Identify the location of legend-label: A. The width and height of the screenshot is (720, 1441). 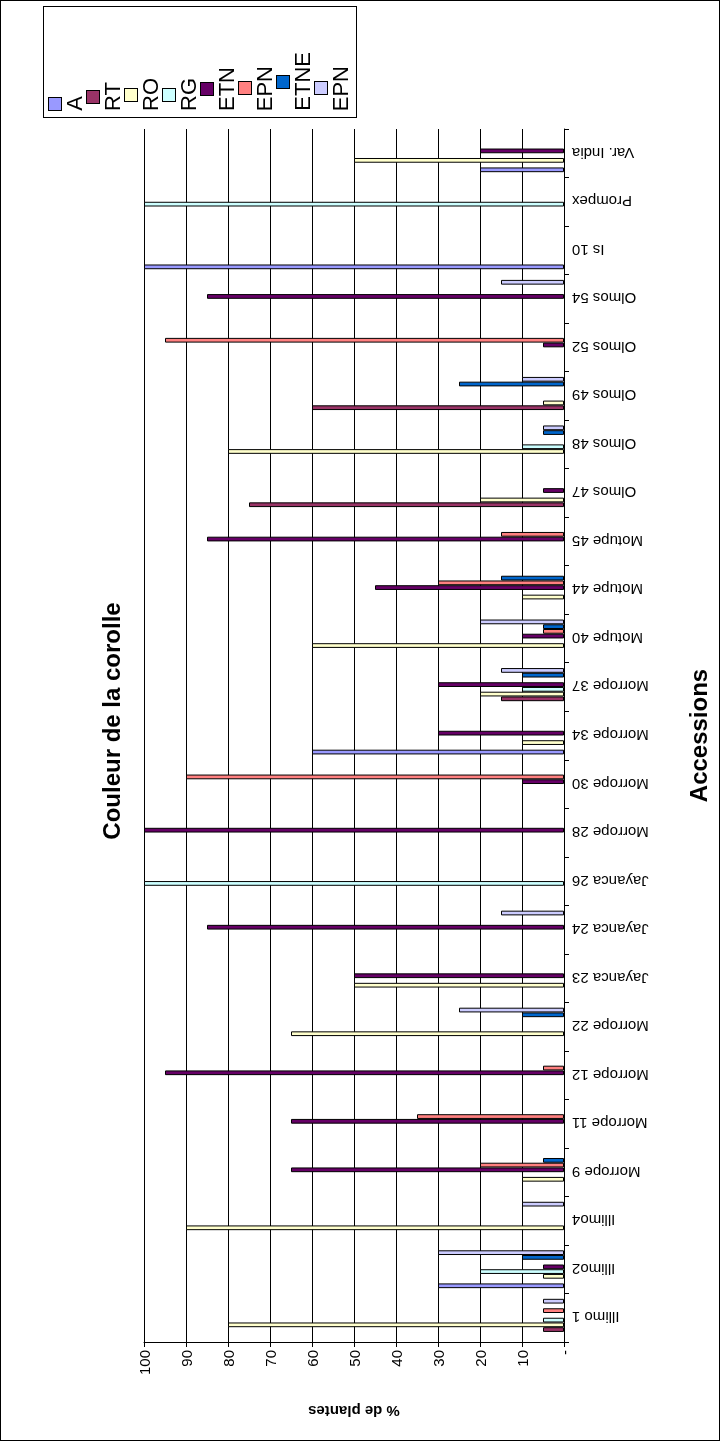
(74, 103).